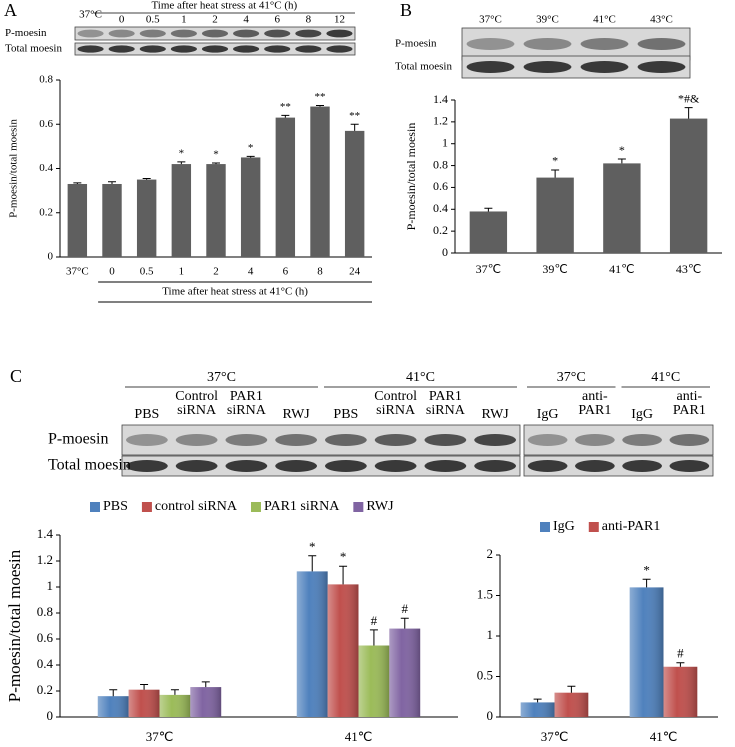 This screenshot has width=735, height=747. What do you see at coordinates (485, 593) in the screenshot?
I see `y-tick-label: 1.5` at bounding box center [485, 593].